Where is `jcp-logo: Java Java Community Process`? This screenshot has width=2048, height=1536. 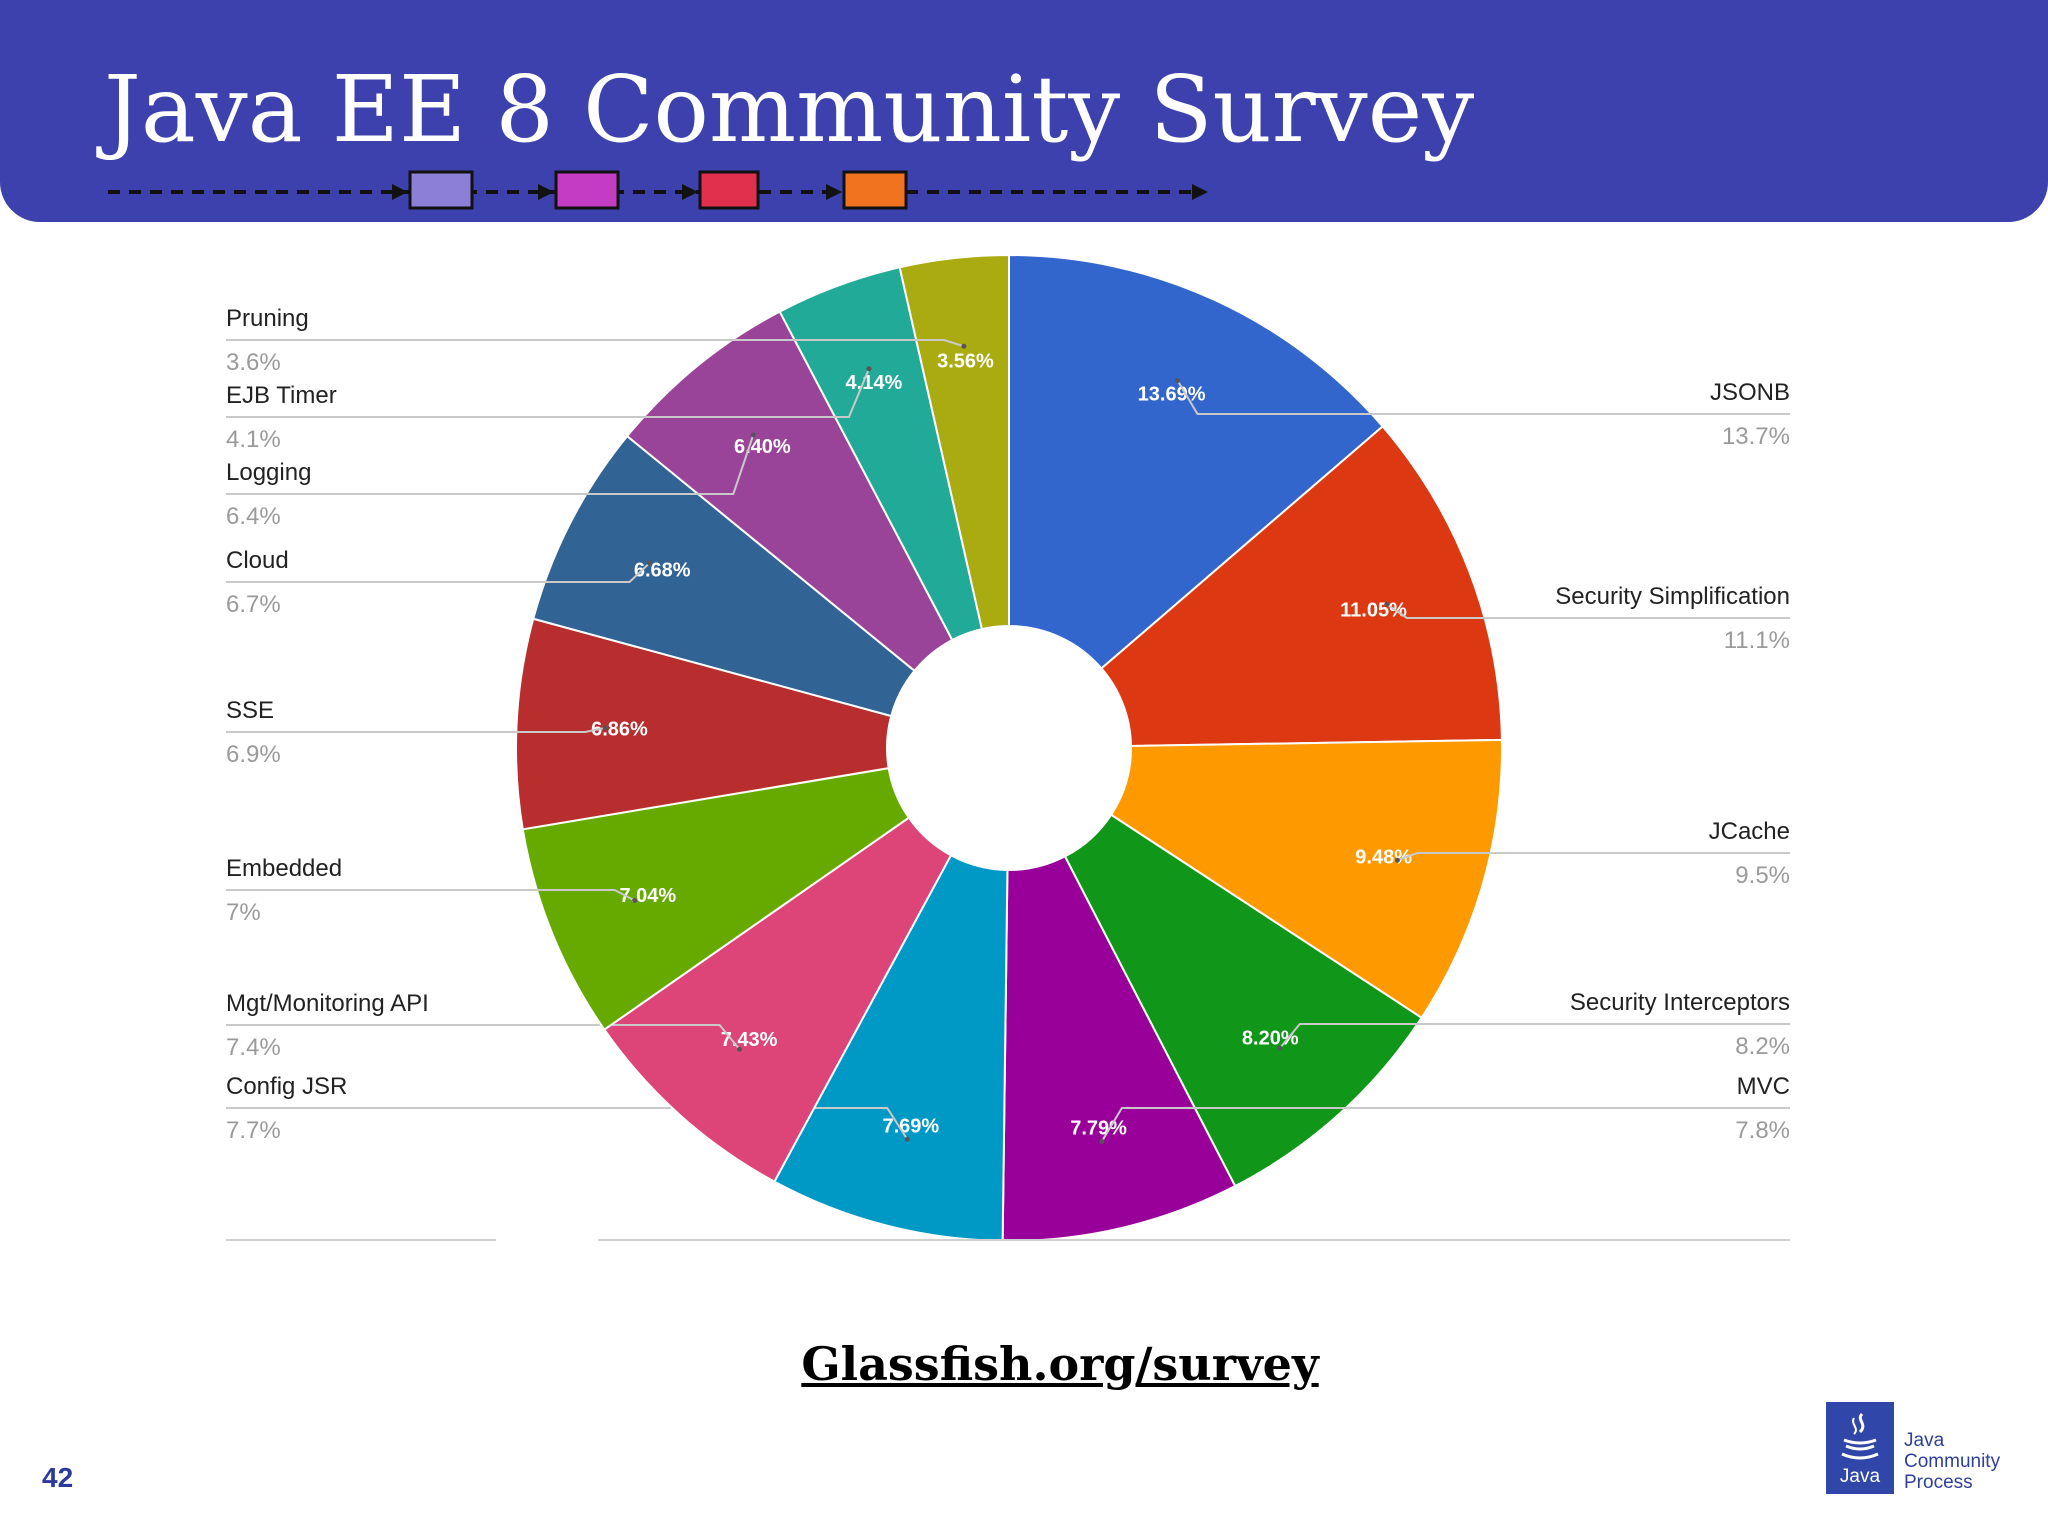
jcp-logo: Java Java Community Process is located at coordinates (1931, 1448).